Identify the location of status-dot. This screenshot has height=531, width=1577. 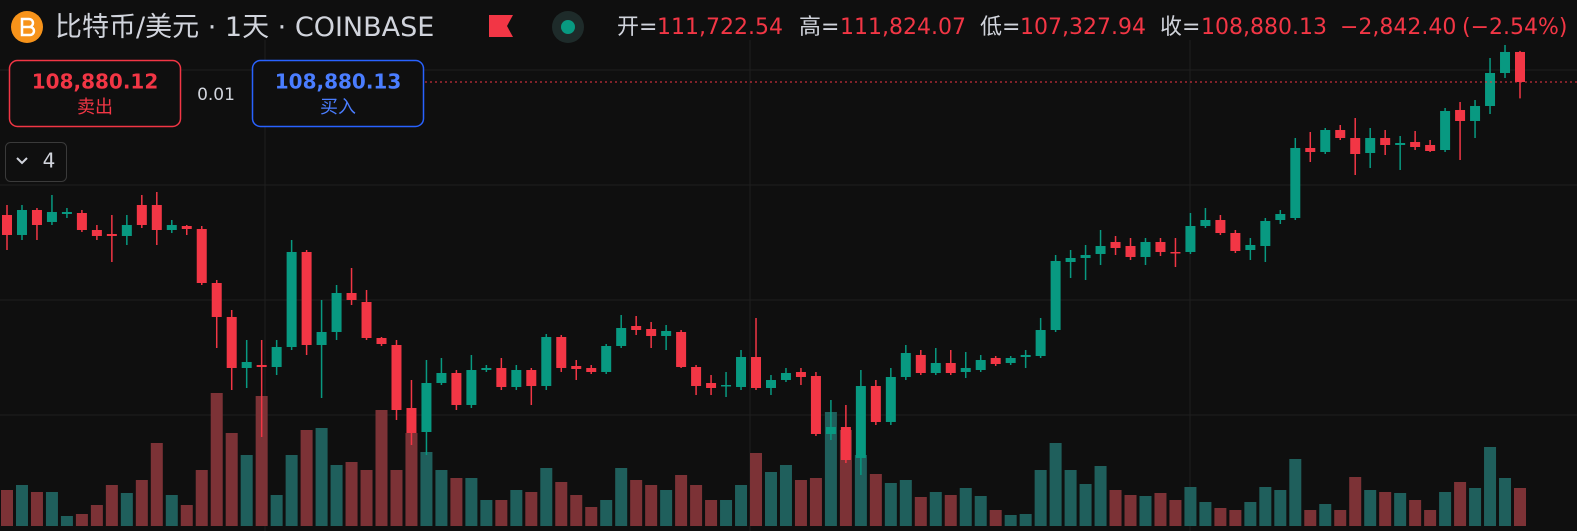
(568, 27).